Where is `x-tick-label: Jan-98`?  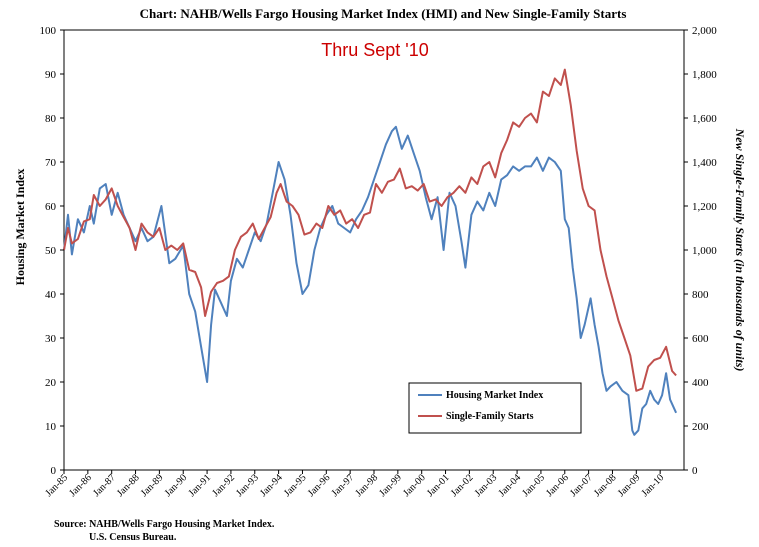
x-tick-label: Jan-98 is located at coordinates (366, 485).